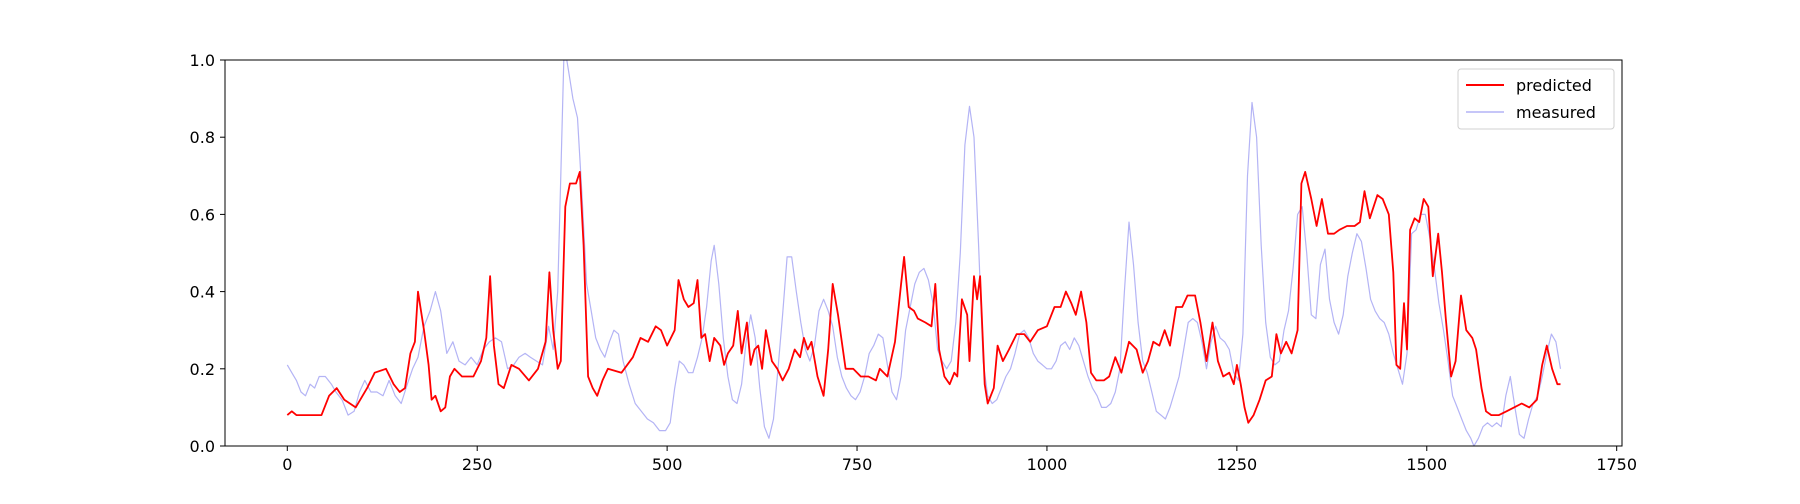 The height and width of the screenshot is (504, 1800). Describe the element at coordinates (1536, 99) in the screenshot. I see `legend: predicted measured` at that location.